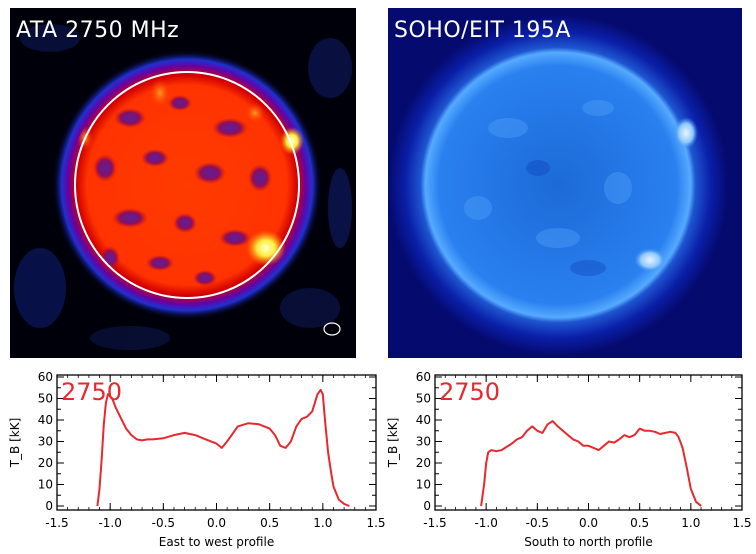 The width and height of the screenshot is (756, 554). I want to click on x-axis-label: South to north profile, so click(588, 542).